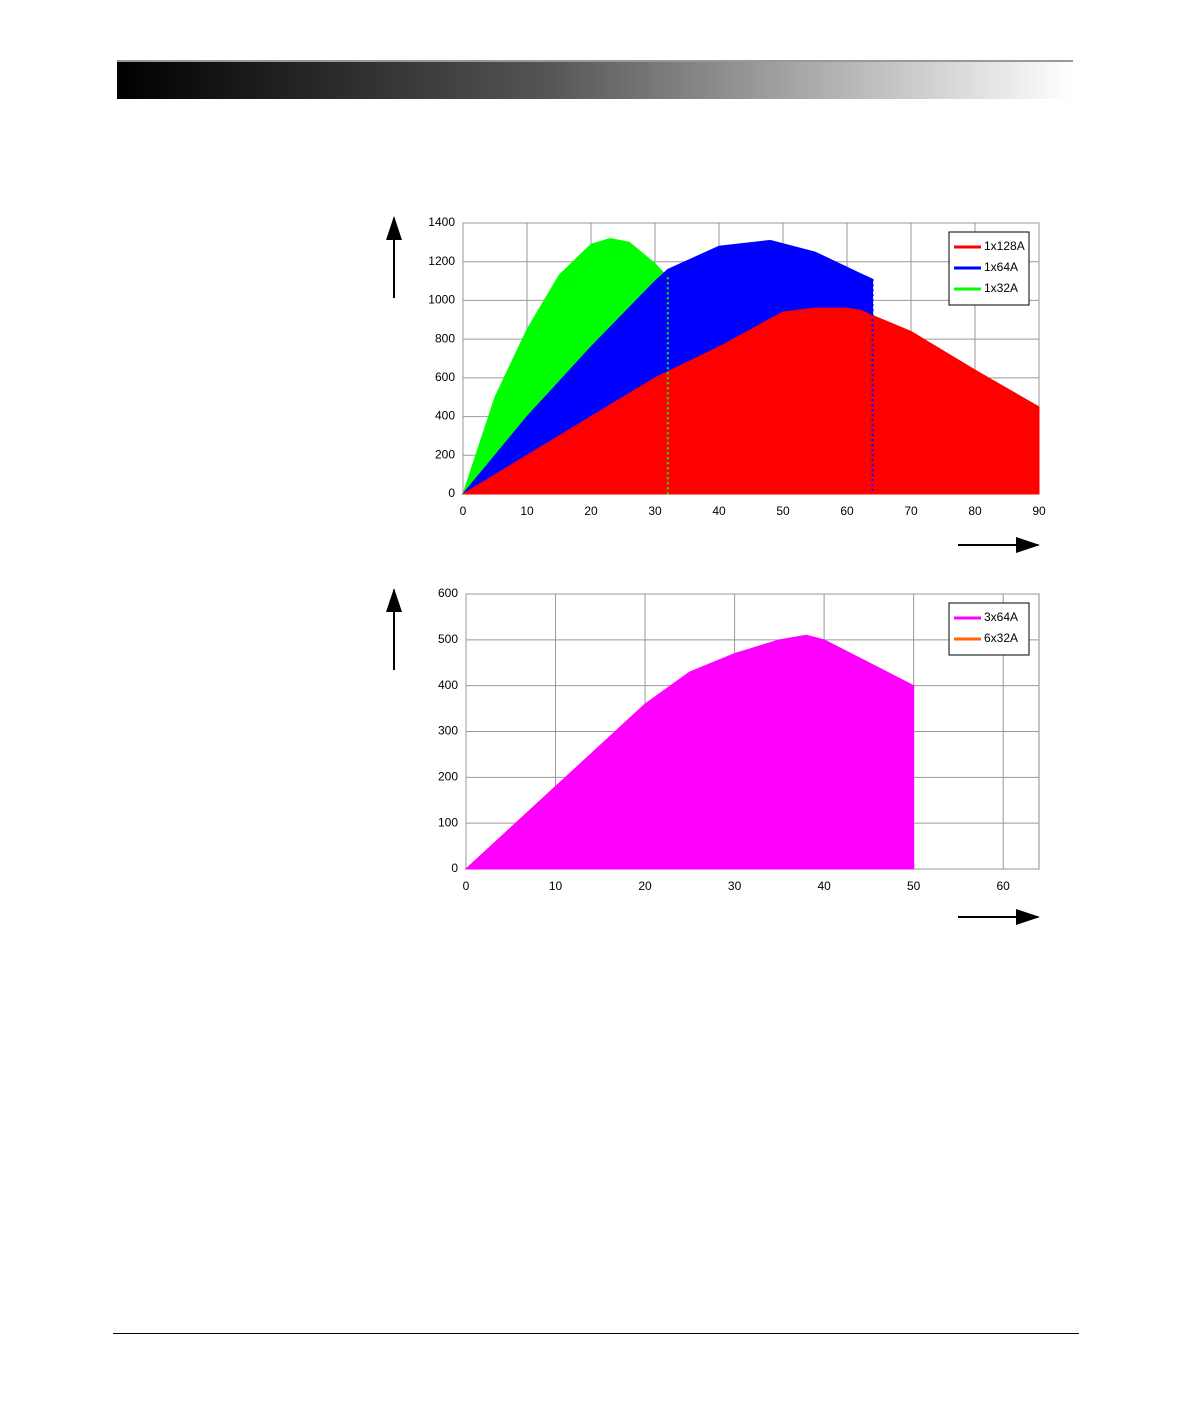  What do you see at coordinates (1039, 511) in the screenshot?
I see `x-tick-label: 90` at bounding box center [1039, 511].